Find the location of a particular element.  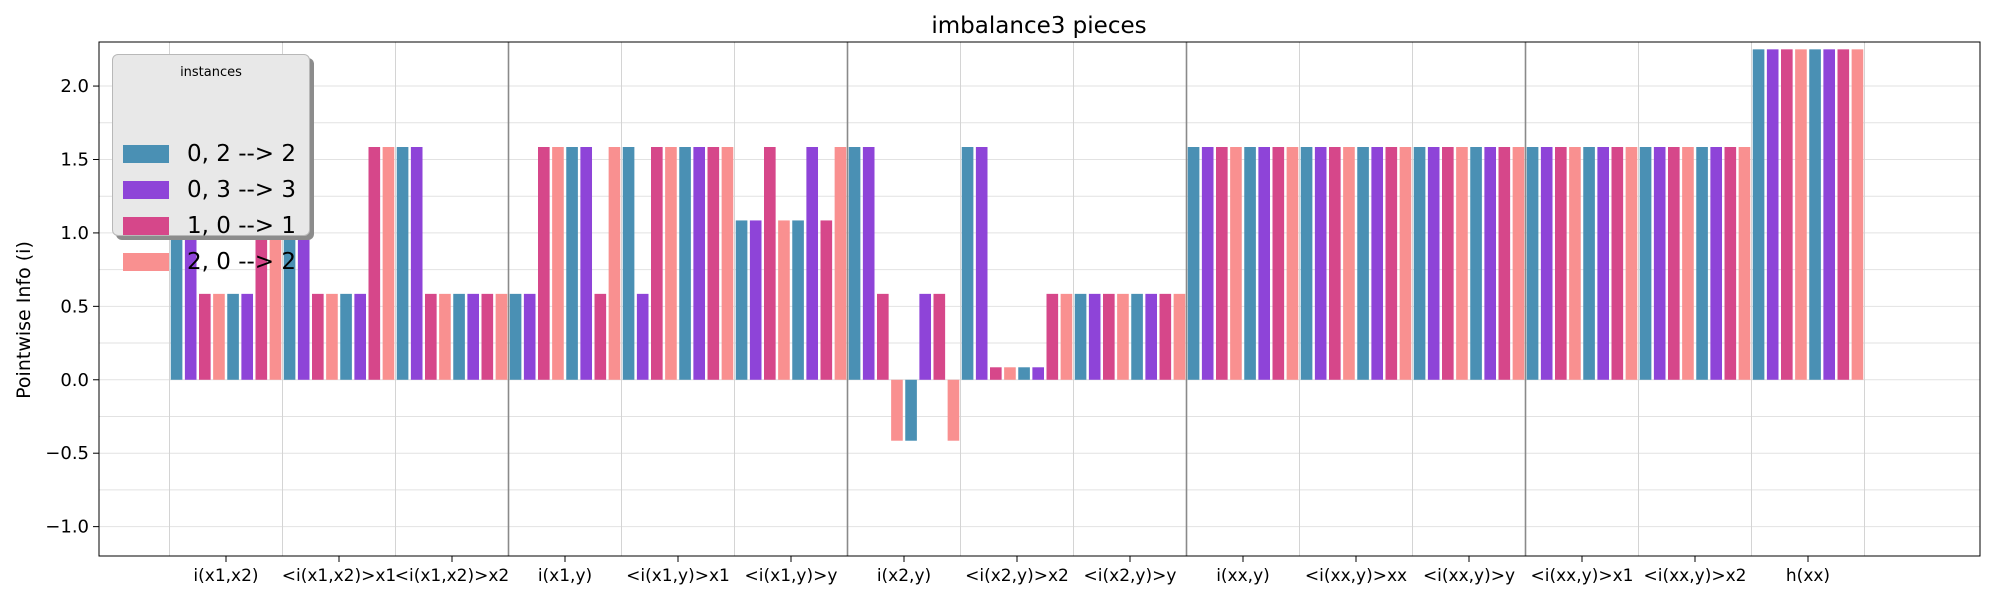

legend-item: 0, 2 --> 2 is located at coordinates (209, 154).